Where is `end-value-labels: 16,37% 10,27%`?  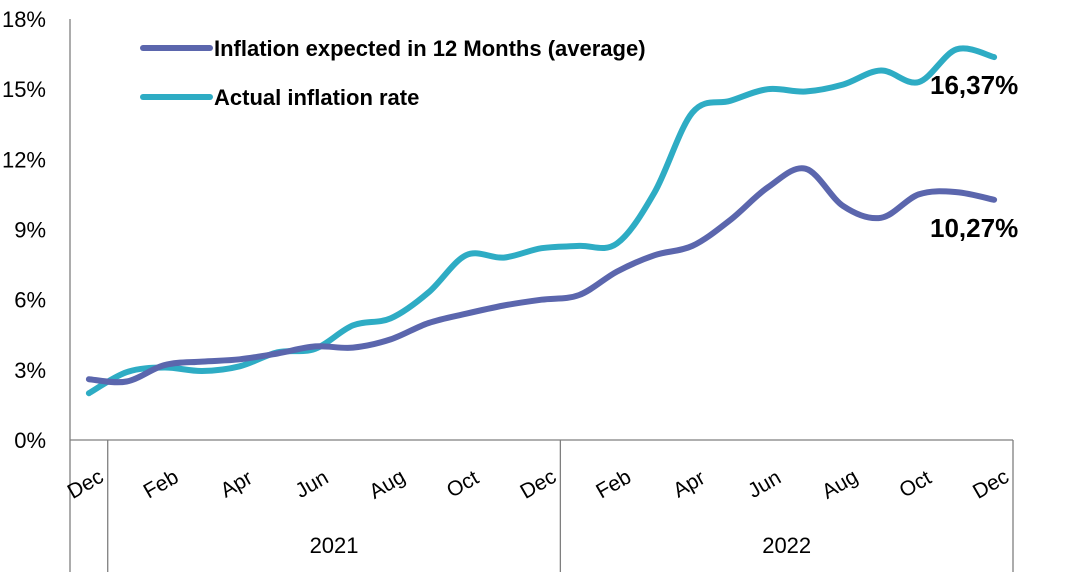 end-value-labels: 16,37% 10,27% is located at coordinates (974, 156).